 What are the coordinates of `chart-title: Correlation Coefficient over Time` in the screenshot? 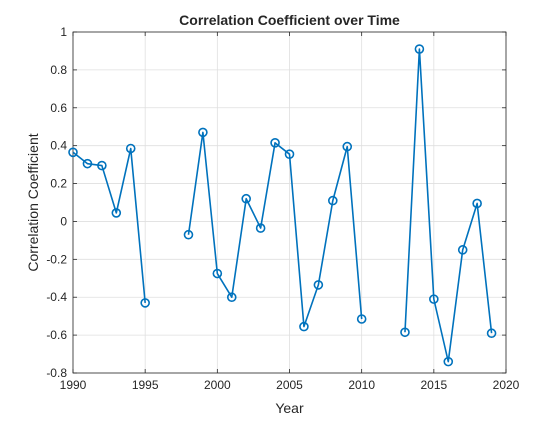 It's located at (289, 20).